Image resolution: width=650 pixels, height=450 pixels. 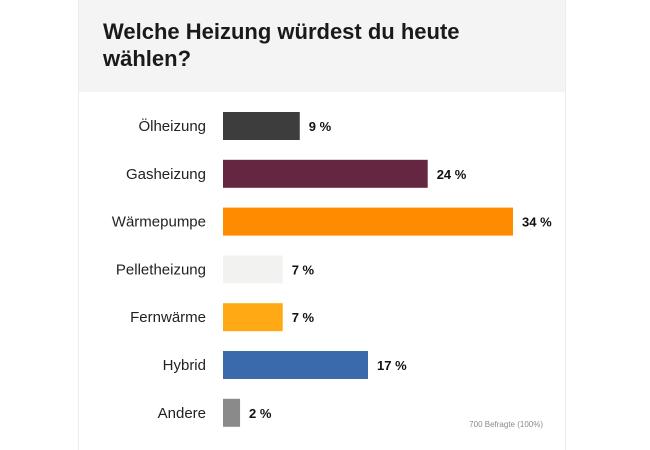 What do you see at coordinates (168, 317) in the screenshot?
I see `category-label-fernwaerme: Fernwärme` at bounding box center [168, 317].